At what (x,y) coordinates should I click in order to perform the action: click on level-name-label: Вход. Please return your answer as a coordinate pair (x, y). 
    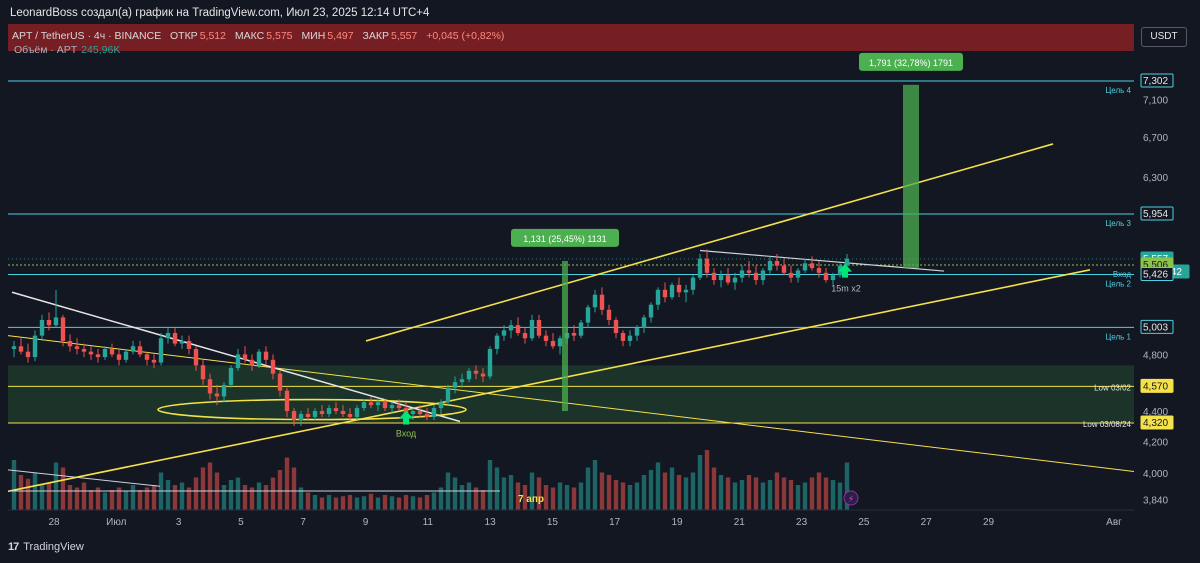
    Looking at the image, I should click on (1122, 274).